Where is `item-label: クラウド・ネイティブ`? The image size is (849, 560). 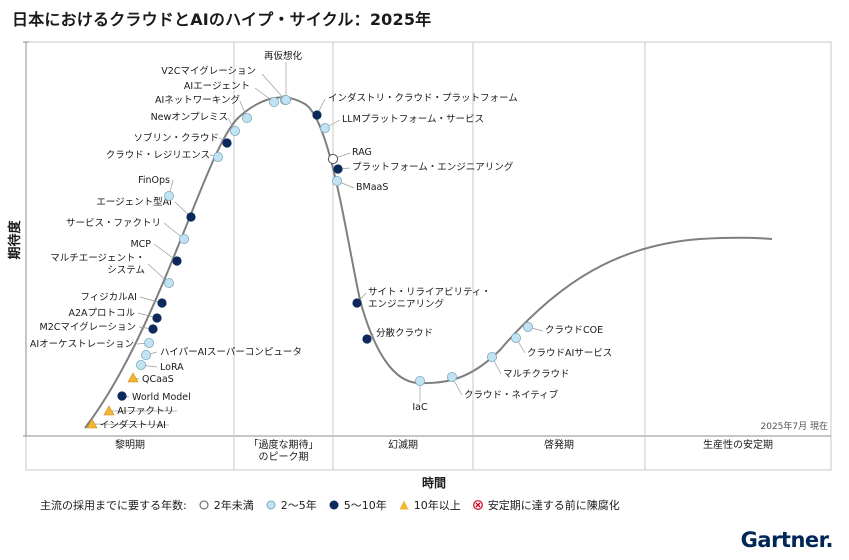 item-label: クラウド・ネイティブ is located at coordinates (511, 395).